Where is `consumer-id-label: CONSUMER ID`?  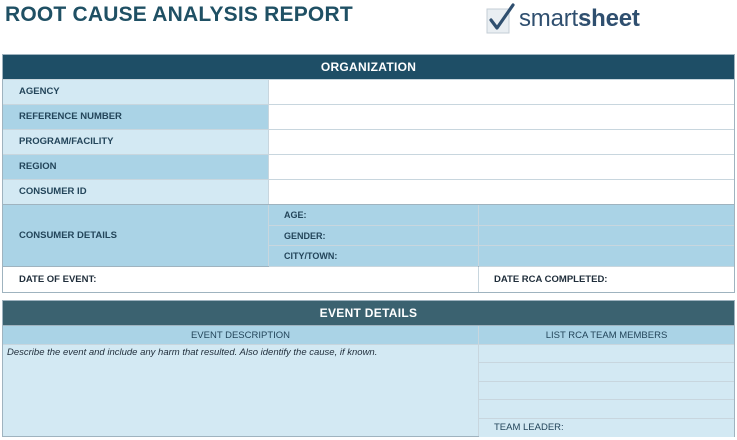 consumer-id-label: CONSUMER ID is located at coordinates (136, 192).